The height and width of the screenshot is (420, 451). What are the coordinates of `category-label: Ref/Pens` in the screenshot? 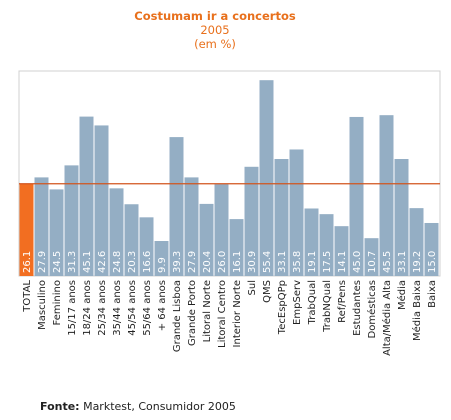 It's located at (342, 301).